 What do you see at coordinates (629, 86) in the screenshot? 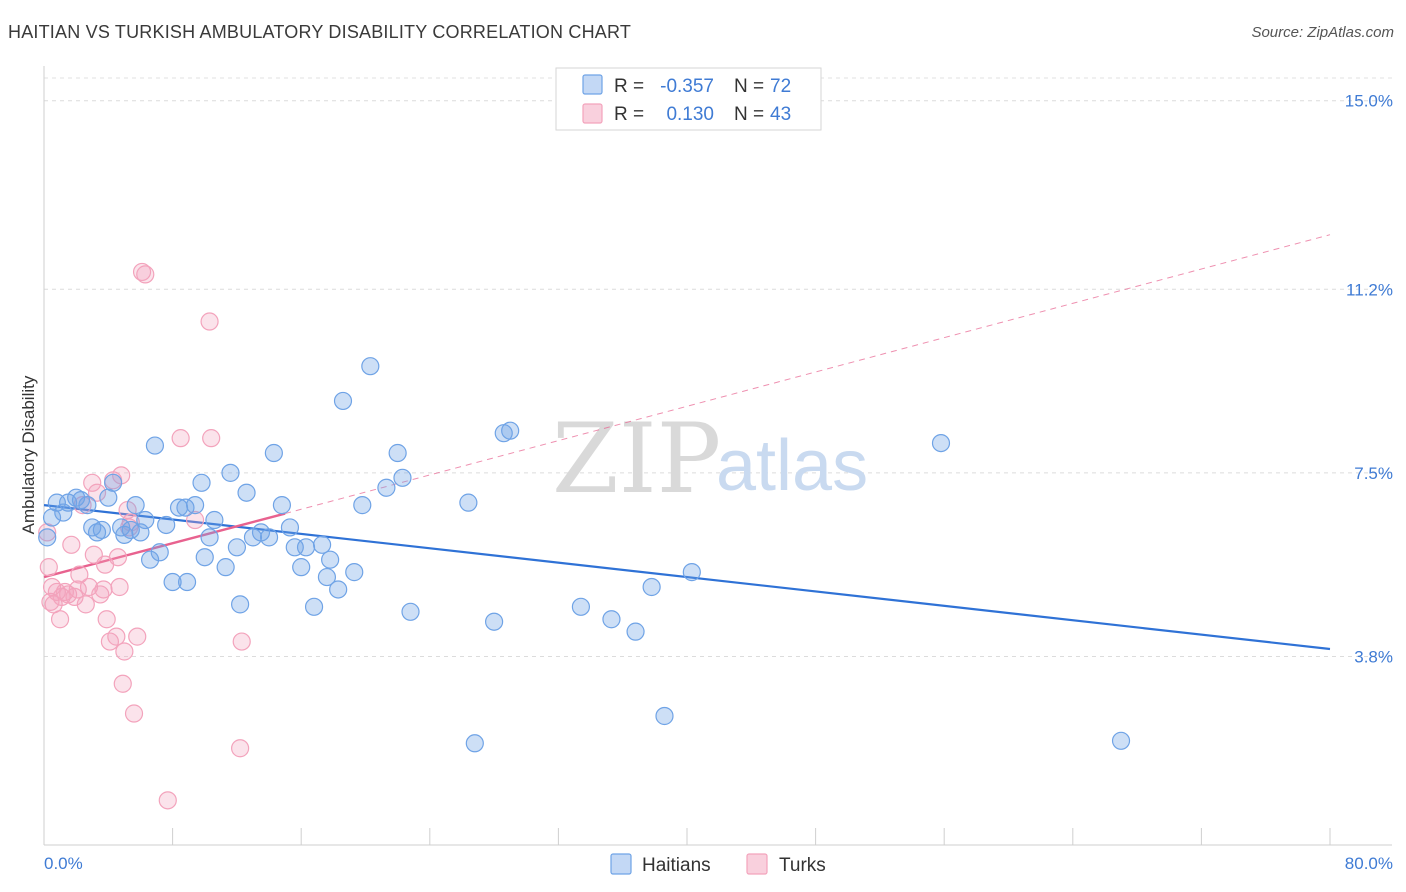
I see `legend-r-label-haitians: R =` at bounding box center [629, 86].